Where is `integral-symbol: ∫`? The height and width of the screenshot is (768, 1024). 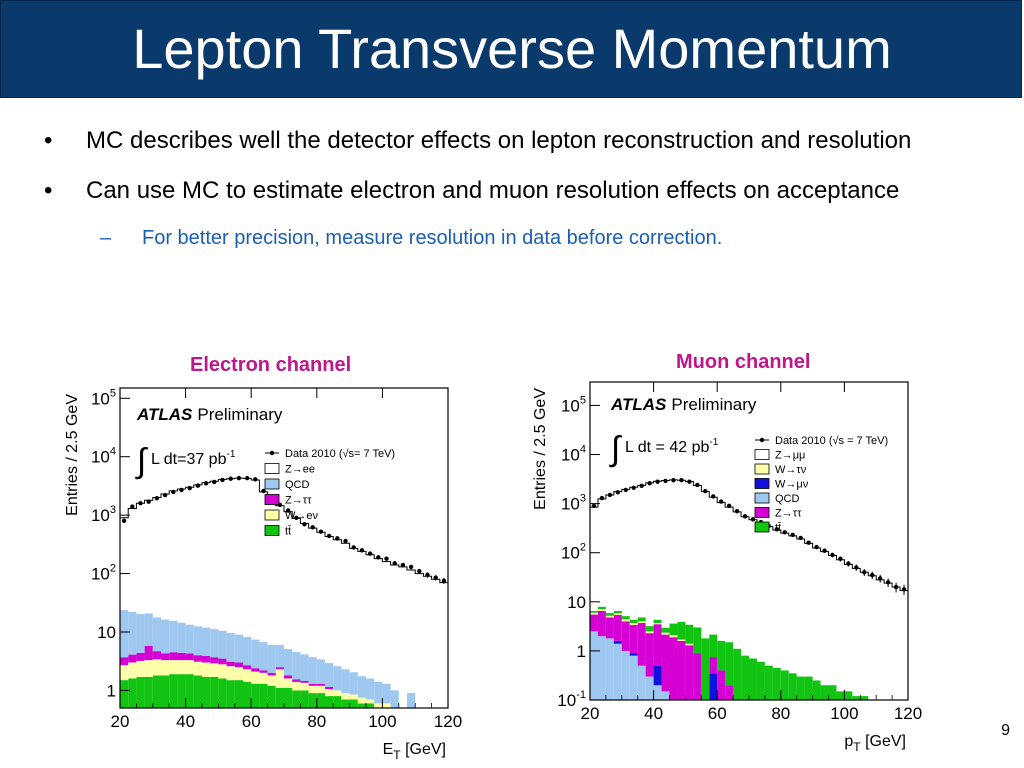 integral-symbol: ∫ is located at coordinates (615, 449).